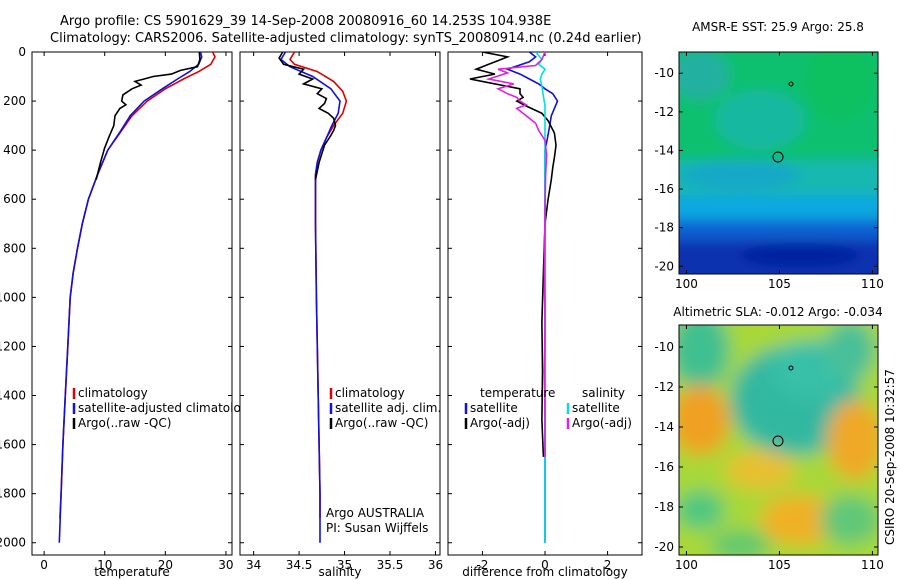 The image size is (900, 580). I want to click on legend-label: satellite adj. clim., so click(388, 408).